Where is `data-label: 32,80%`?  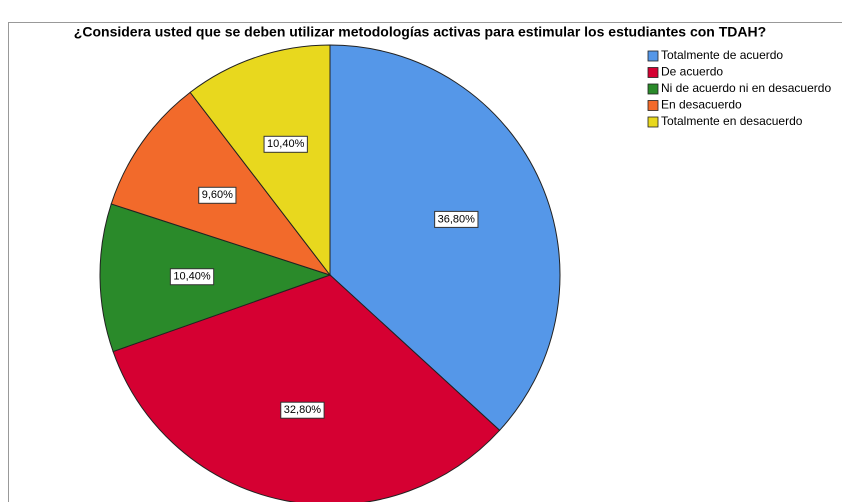 data-label: 32,80% is located at coordinates (303, 410).